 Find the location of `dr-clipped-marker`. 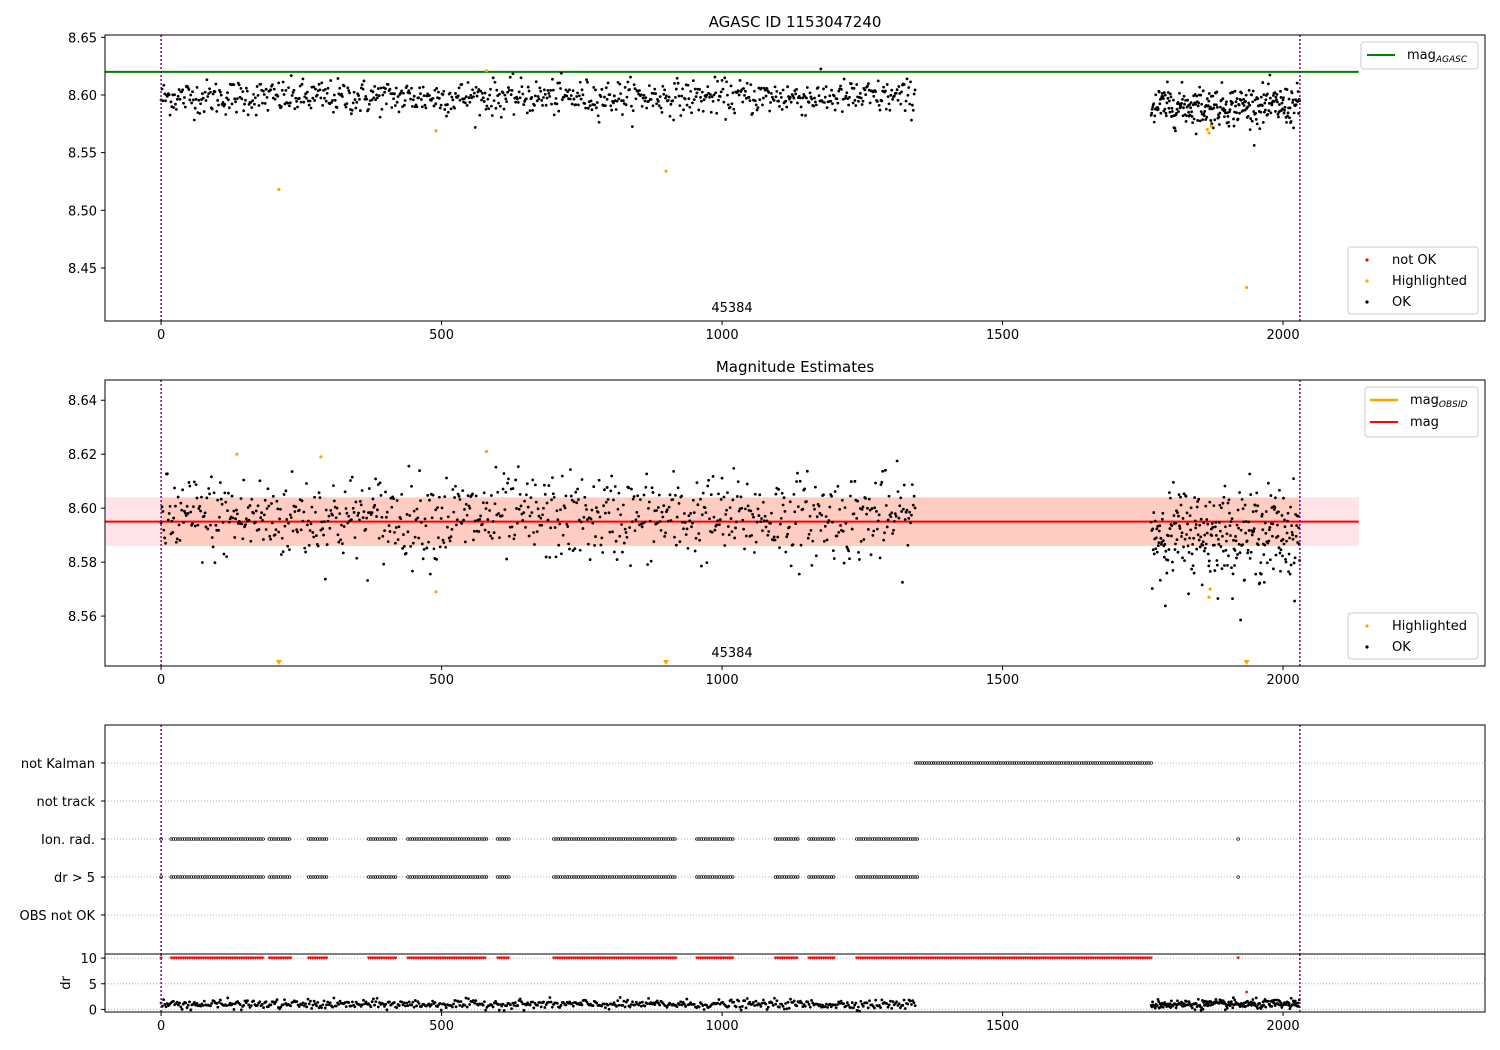

dr-clipped-marker is located at coordinates (485, 958).